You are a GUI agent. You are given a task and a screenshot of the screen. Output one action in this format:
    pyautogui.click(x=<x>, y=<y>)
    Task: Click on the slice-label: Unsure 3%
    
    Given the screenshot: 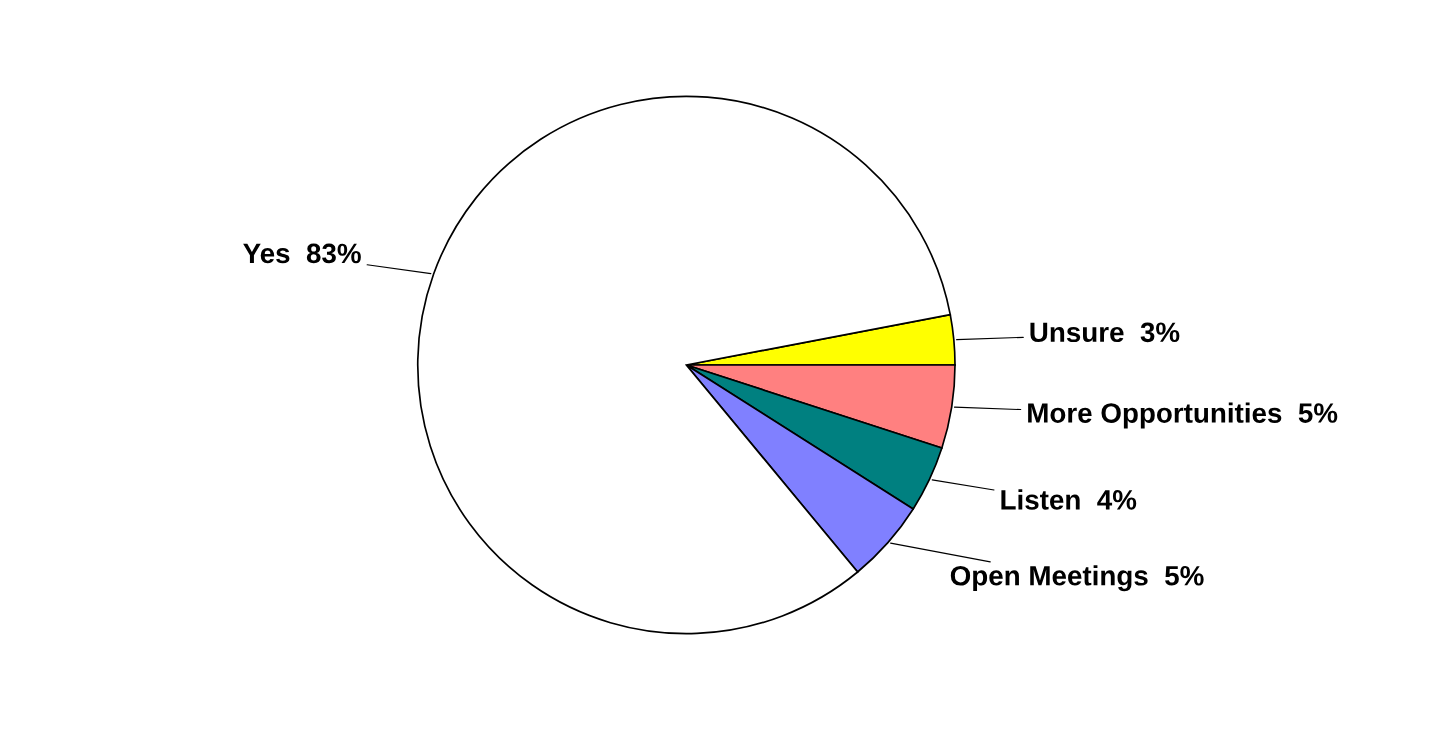 What is the action you would take?
    pyautogui.click(x=1105, y=332)
    